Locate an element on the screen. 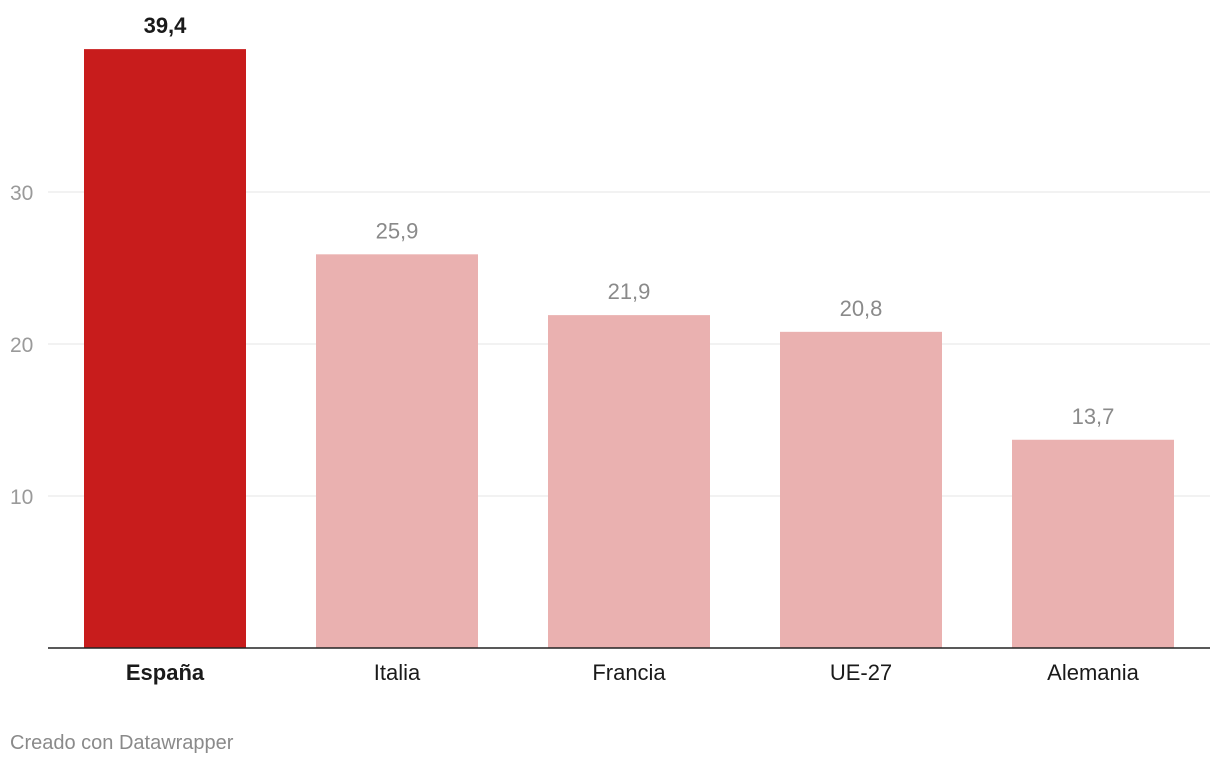 The width and height of the screenshot is (1220, 768). category-label: Francia is located at coordinates (629, 672).